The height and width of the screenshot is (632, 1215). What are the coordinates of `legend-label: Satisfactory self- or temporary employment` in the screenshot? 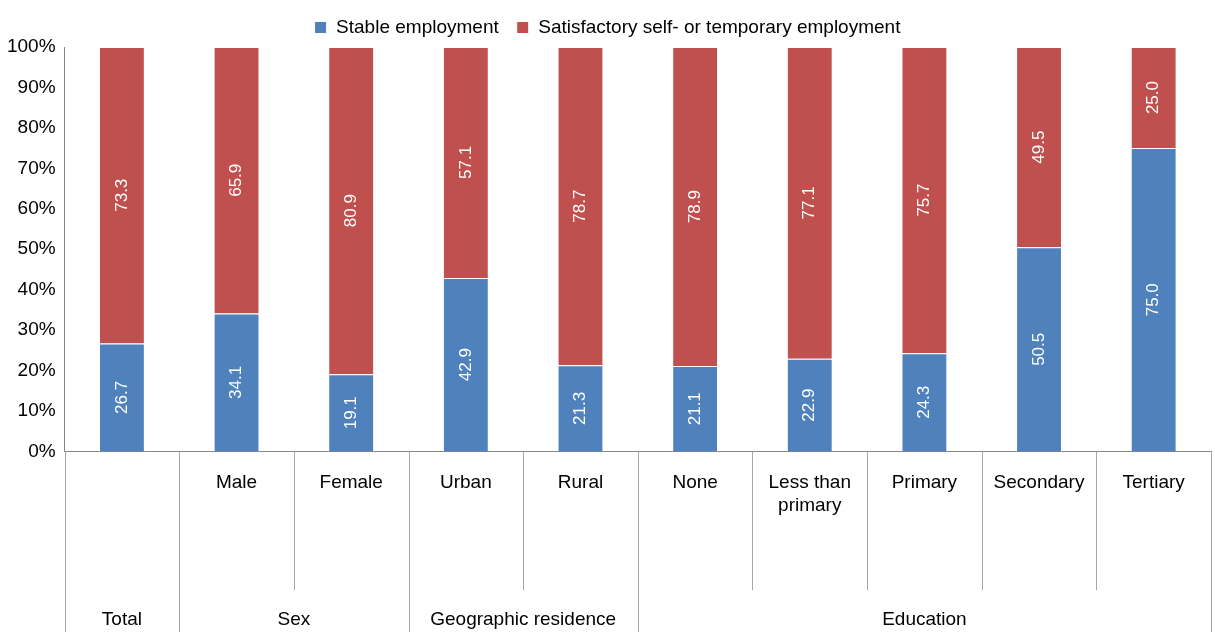 It's located at (720, 26).